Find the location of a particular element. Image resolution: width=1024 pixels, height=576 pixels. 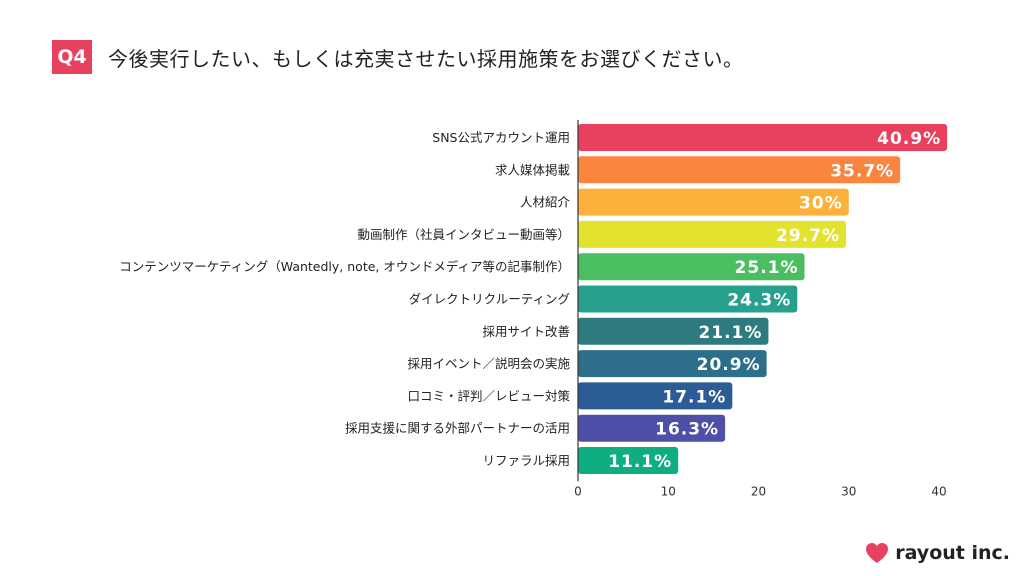

category-label: ダイレクトリクルーティング is located at coordinates (489, 299).